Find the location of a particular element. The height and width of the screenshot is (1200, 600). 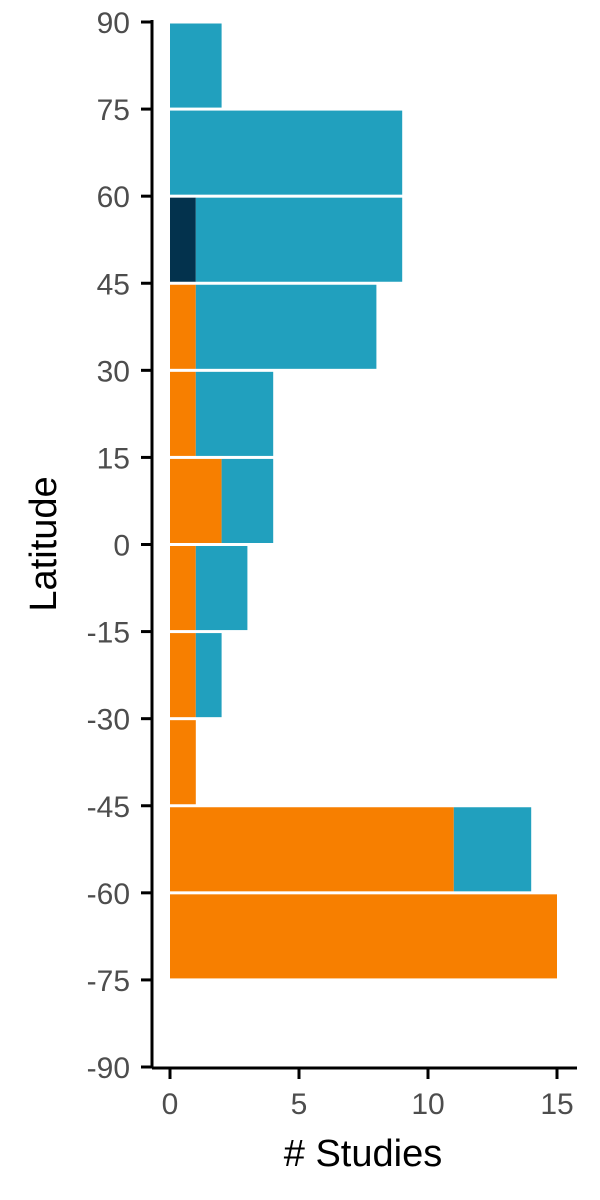

bar-blue--15-to-0 is located at coordinates (221, 588).